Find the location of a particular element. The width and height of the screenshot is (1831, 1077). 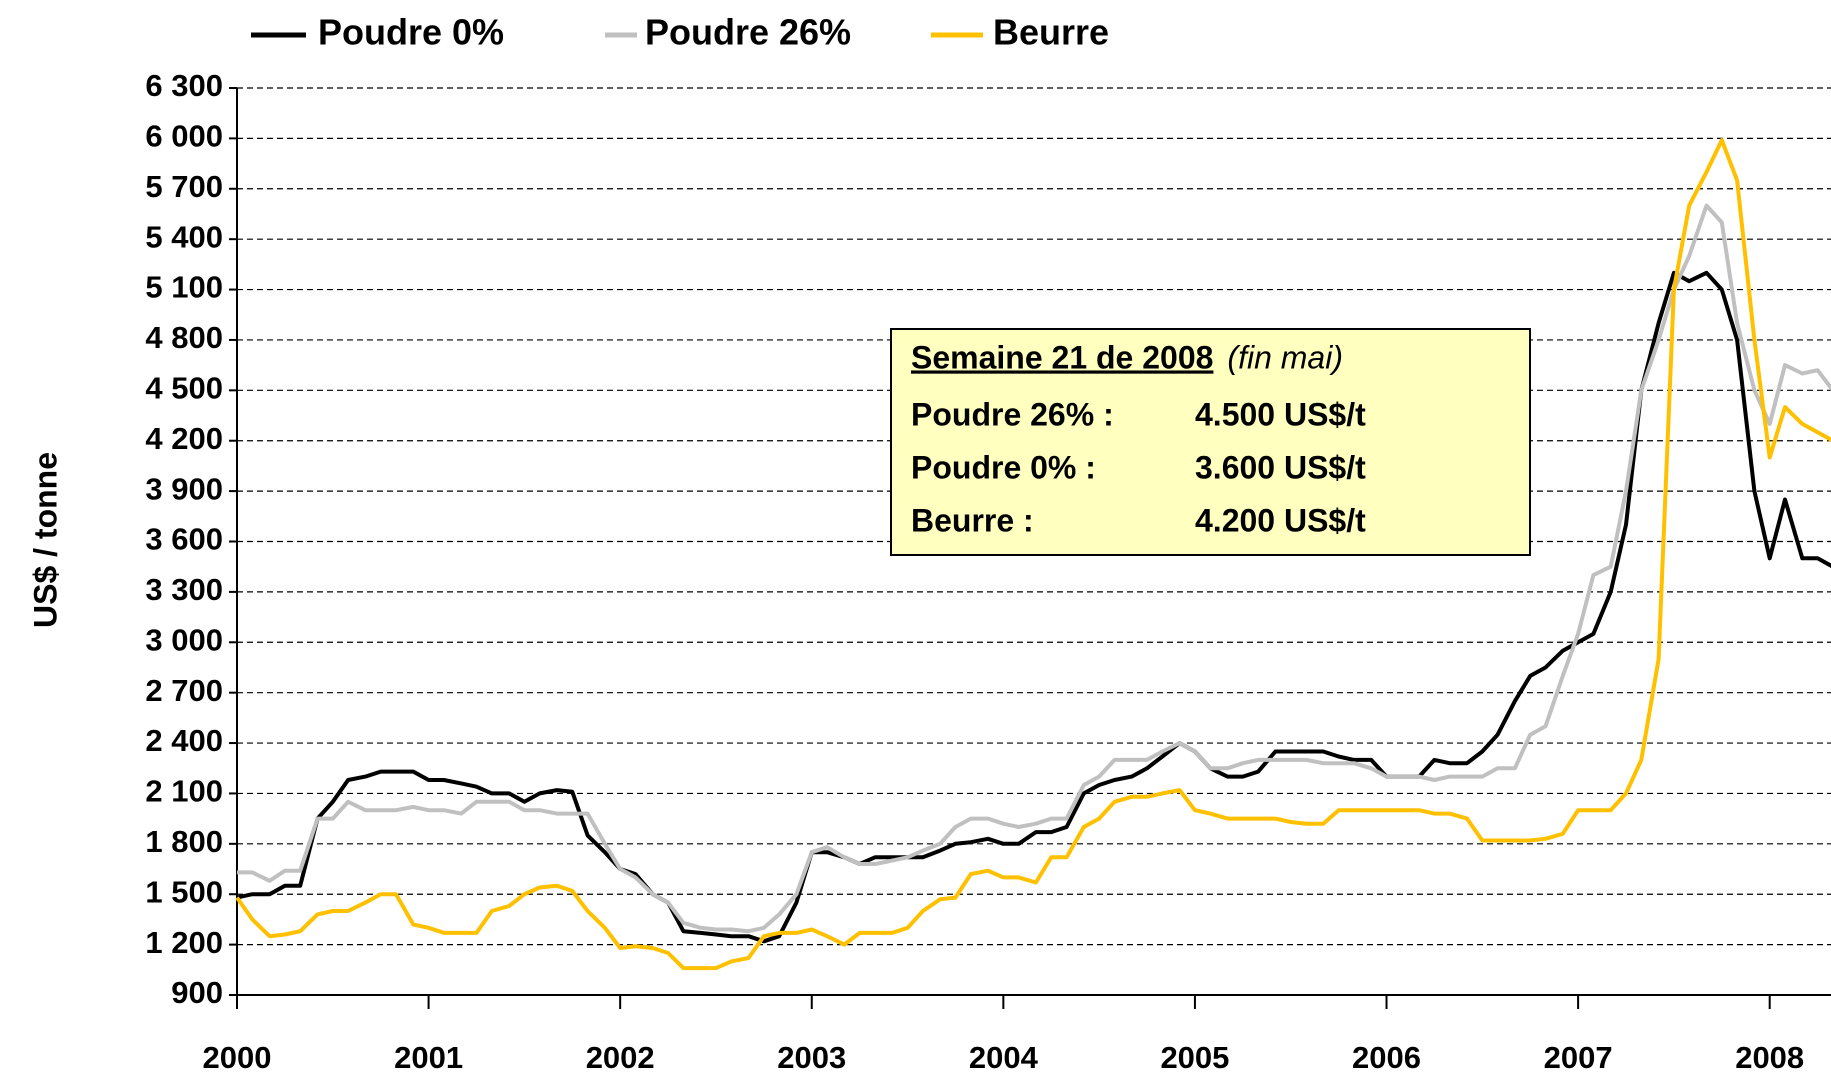

y-tick-label: 1 200 is located at coordinates (184, 942).